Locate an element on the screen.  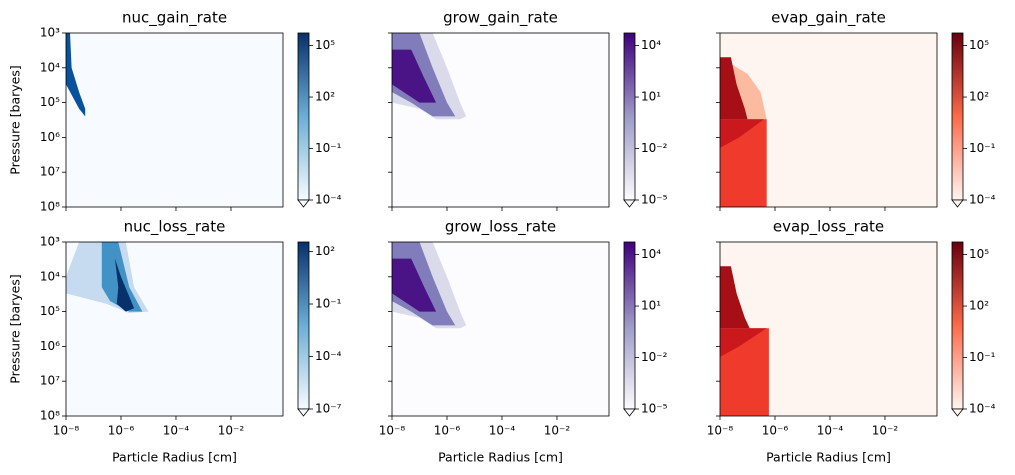
plot-background is located at coordinates (174, 120).